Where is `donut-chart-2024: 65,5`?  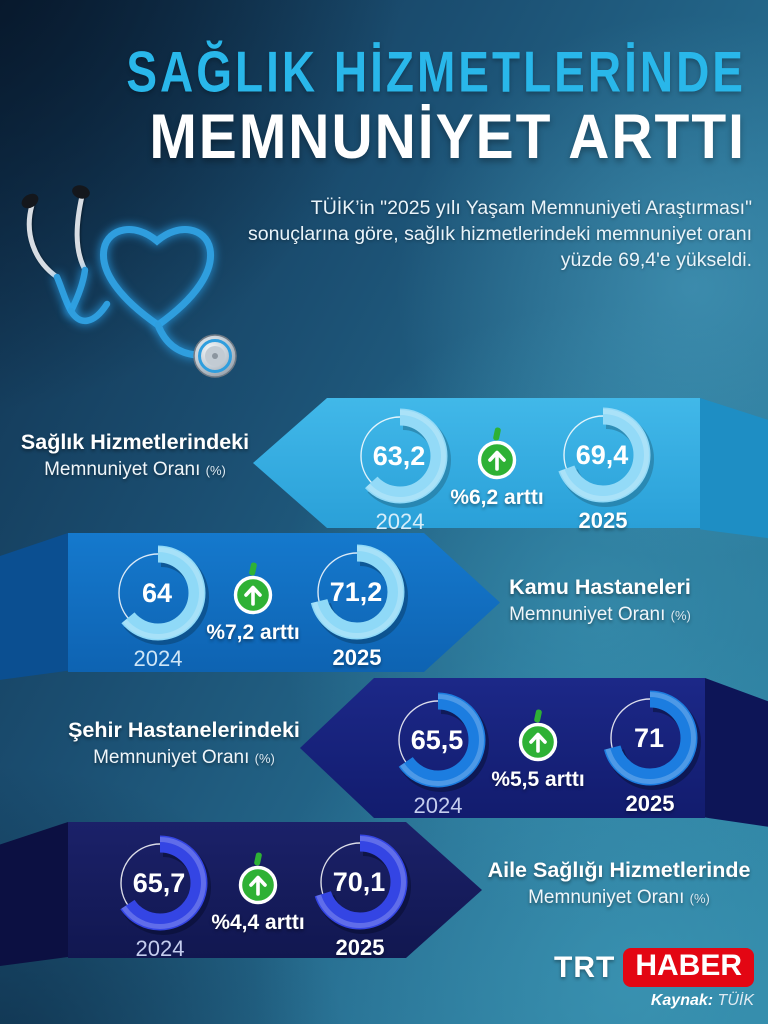
donut-chart-2024: 65,5 is located at coordinates (438, 740).